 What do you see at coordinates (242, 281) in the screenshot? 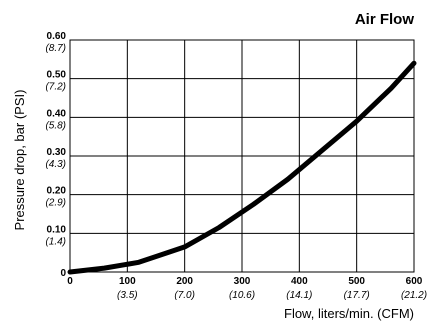
I see `x-tick-label: 300` at bounding box center [242, 281].